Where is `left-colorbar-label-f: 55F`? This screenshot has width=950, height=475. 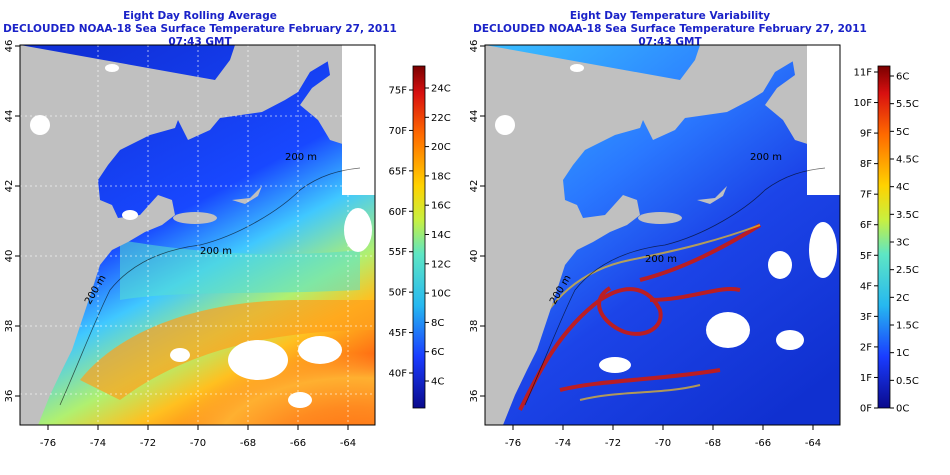 left-colorbar-label-f: 55F is located at coordinates (398, 252).